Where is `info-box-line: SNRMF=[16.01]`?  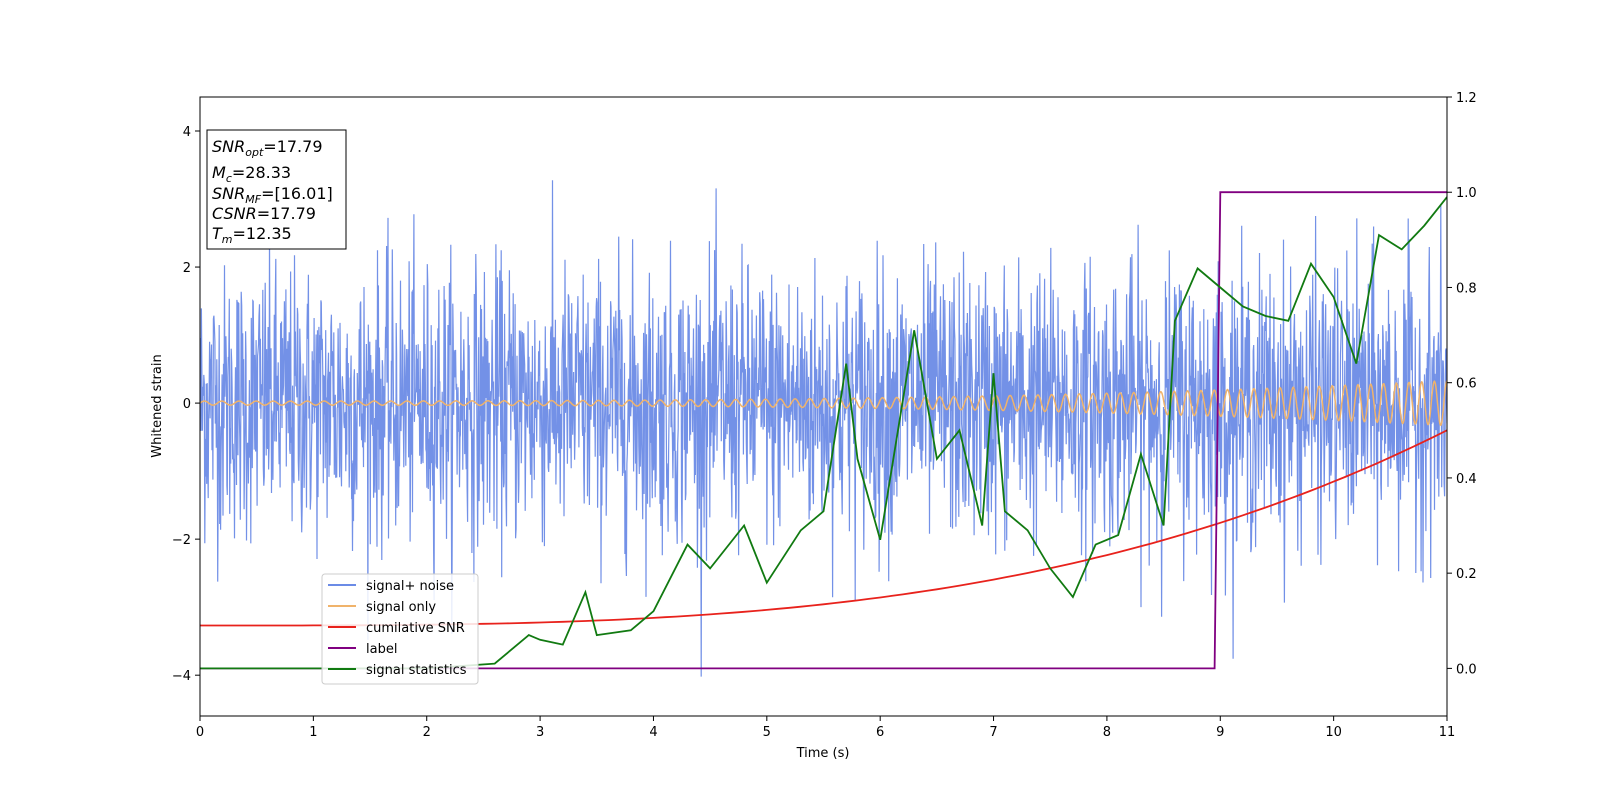 info-box-line: SNRMF=[16.01] is located at coordinates (272, 195).